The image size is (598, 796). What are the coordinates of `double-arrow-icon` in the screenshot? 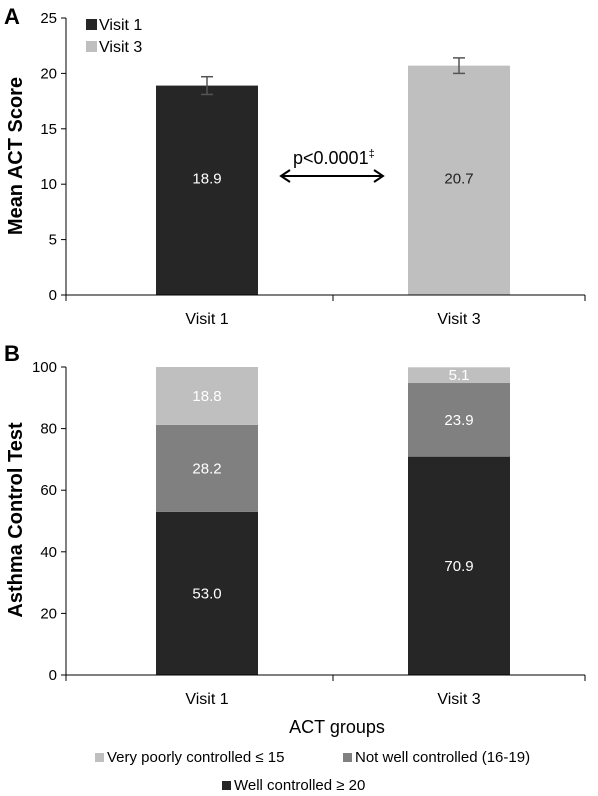 It's located at (332, 176).